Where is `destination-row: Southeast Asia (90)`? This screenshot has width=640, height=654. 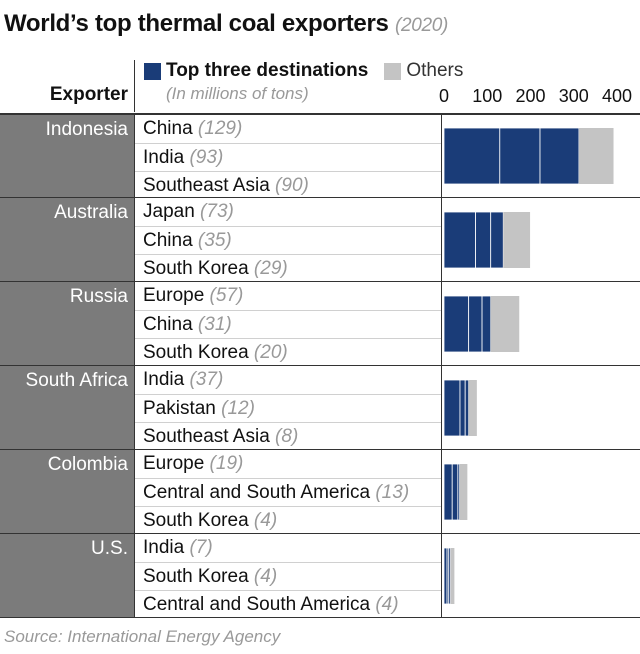 destination-row: Southeast Asia (90) is located at coordinates (288, 185).